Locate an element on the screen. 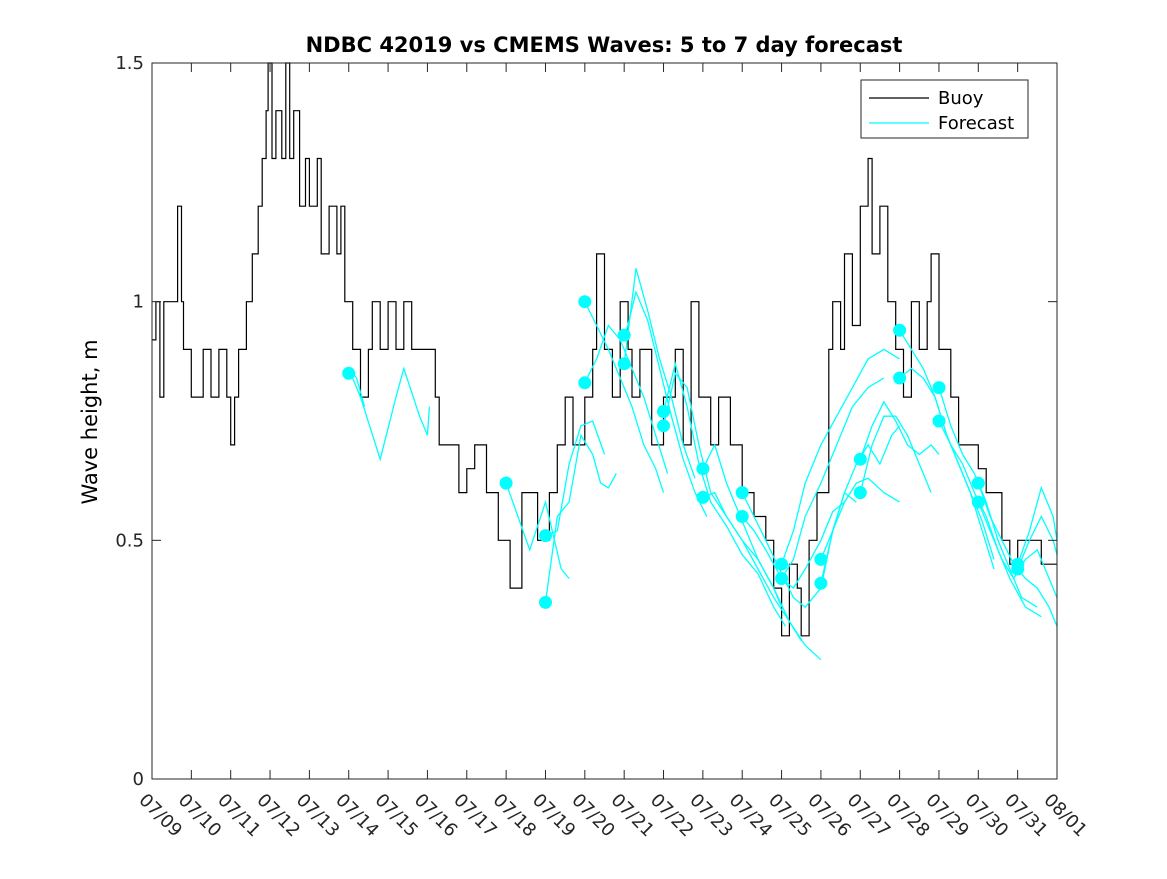 This screenshot has height=879, width=1167. y-axis-label: Wave height, m is located at coordinates (90, 421).